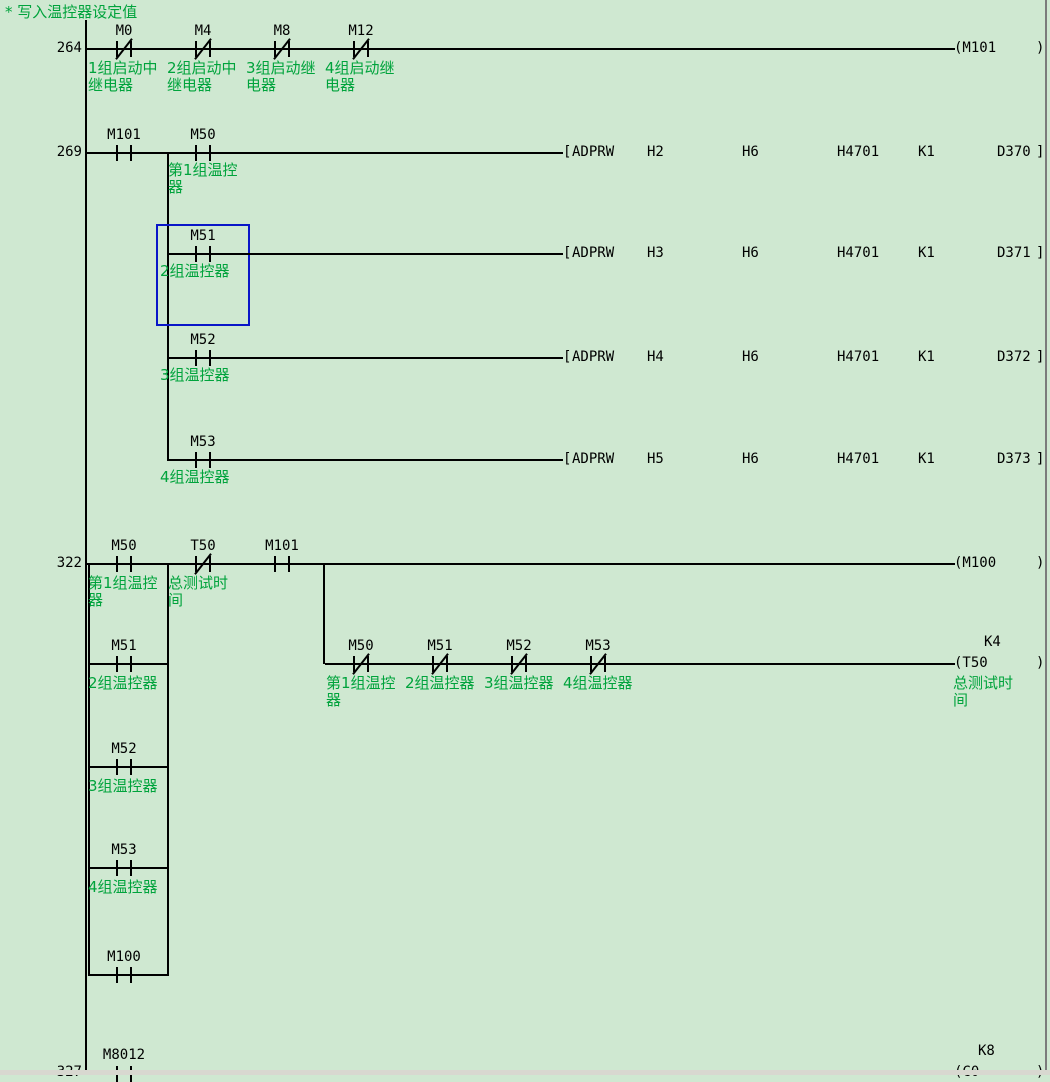  I want to click on instr-p1-row3: H5, so click(655, 459).